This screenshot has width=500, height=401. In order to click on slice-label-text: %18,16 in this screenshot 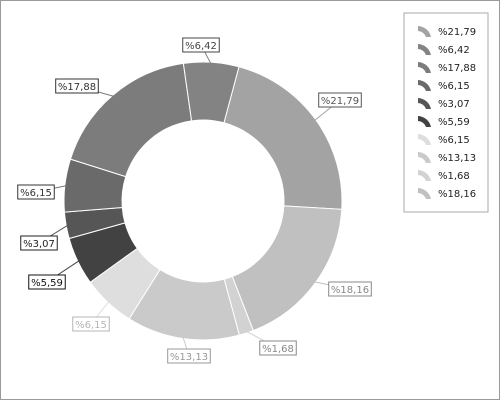, I will do `click(350, 290)`.